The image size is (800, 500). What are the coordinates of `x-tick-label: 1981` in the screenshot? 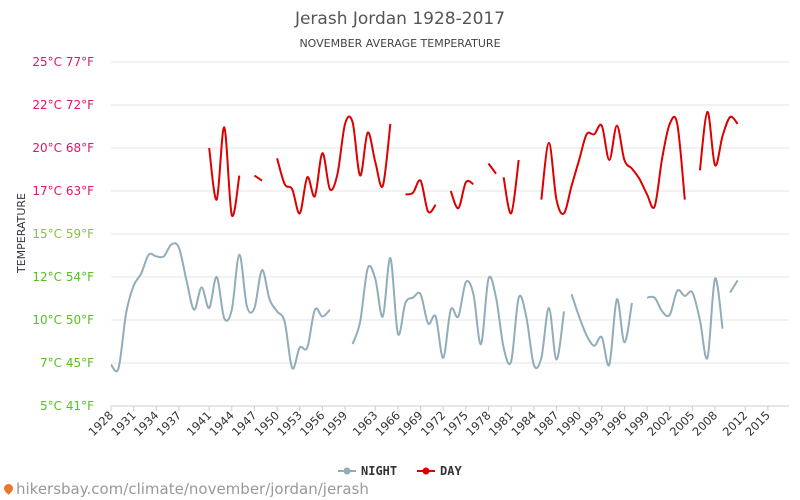 It's located at (501, 423).